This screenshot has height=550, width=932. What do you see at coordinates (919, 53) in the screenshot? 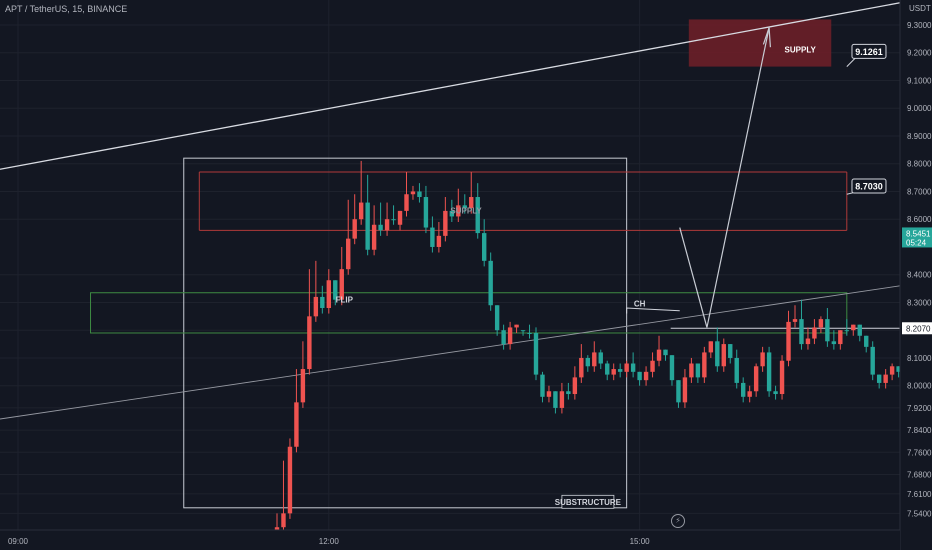
I see `price-tick-label: 9.2000` at bounding box center [919, 53].